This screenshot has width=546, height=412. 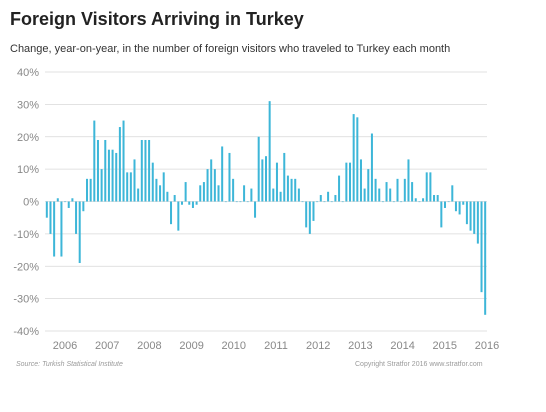 What do you see at coordinates (402, 346) in the screenshot?
I see `x-tick-label: 2014` at bounding box center [402, 346].